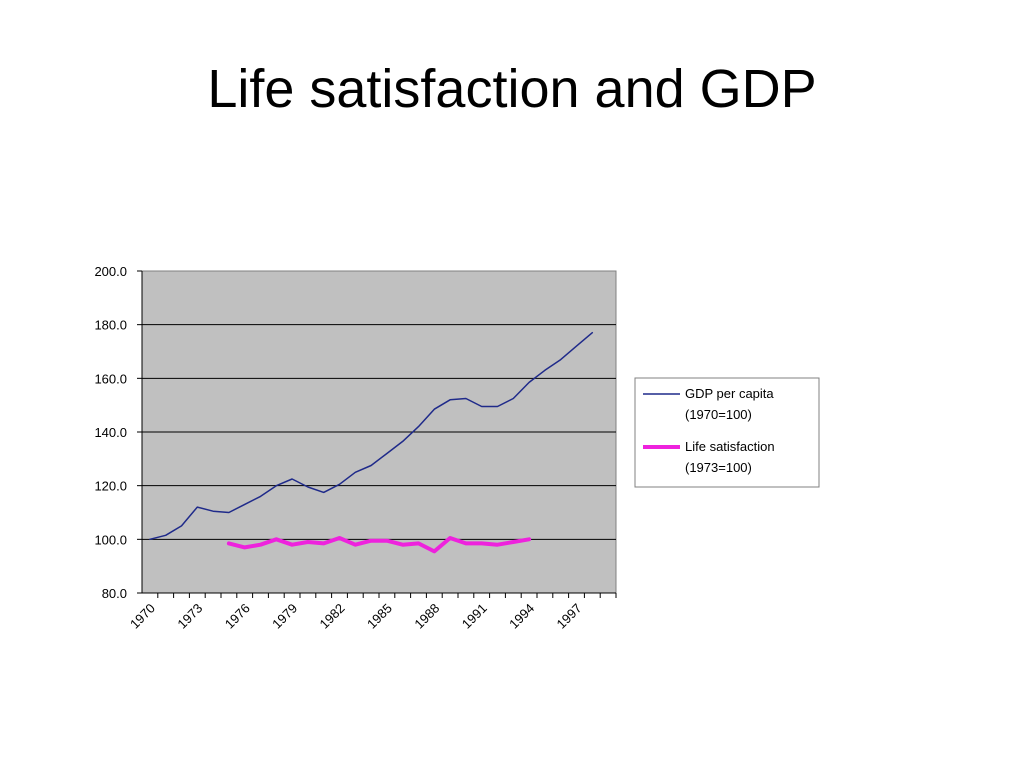 The height and width of the screenshot is (768, 1024). Describe the element at coordinates (110, 539) in the screenshot. I see `y-tick-label: 100.0` at that location.